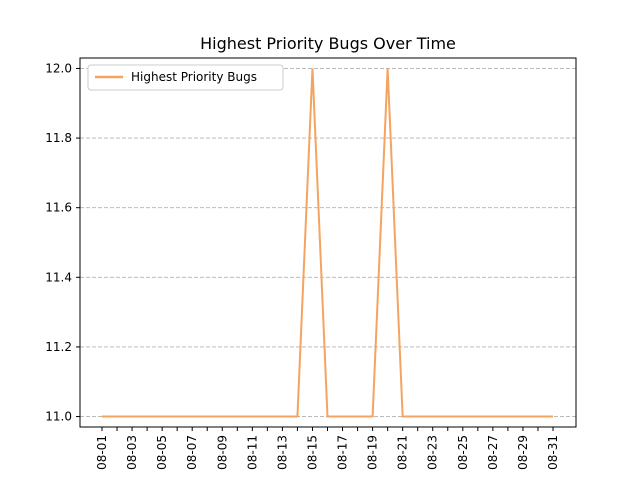 Image resolution: width=640 pixels, height=480 pixels. I want to click on x-tick-label: 08-29, so click(523, 452).